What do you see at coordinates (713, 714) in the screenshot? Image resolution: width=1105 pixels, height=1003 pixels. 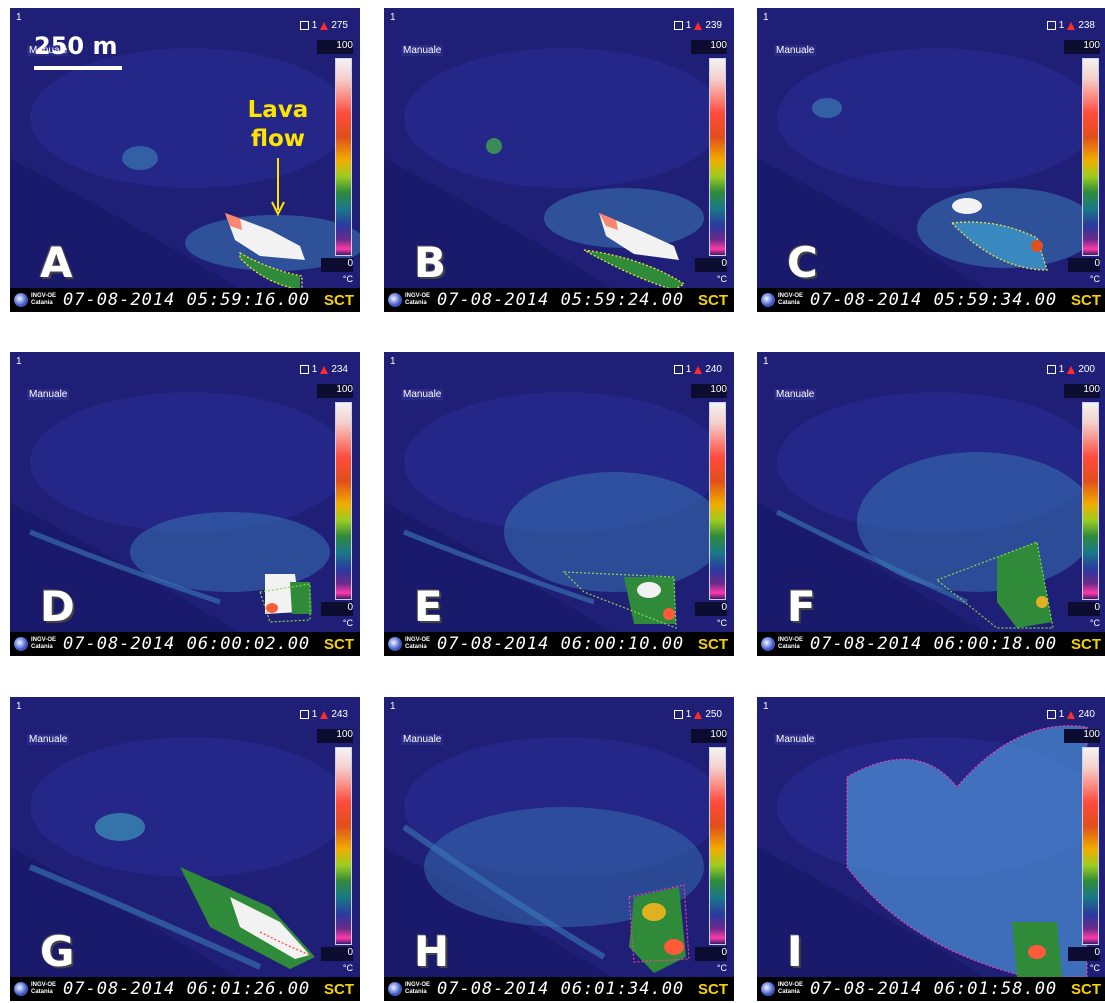 I see `max-temperature: 250` at bounding box center [713, 714].